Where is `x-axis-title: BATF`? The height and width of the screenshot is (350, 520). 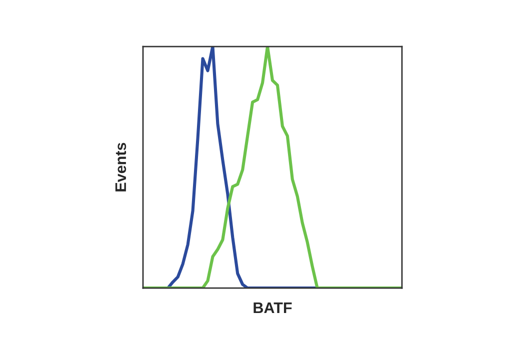
x-axis-title: BATF is located at coordinates (273, 308).